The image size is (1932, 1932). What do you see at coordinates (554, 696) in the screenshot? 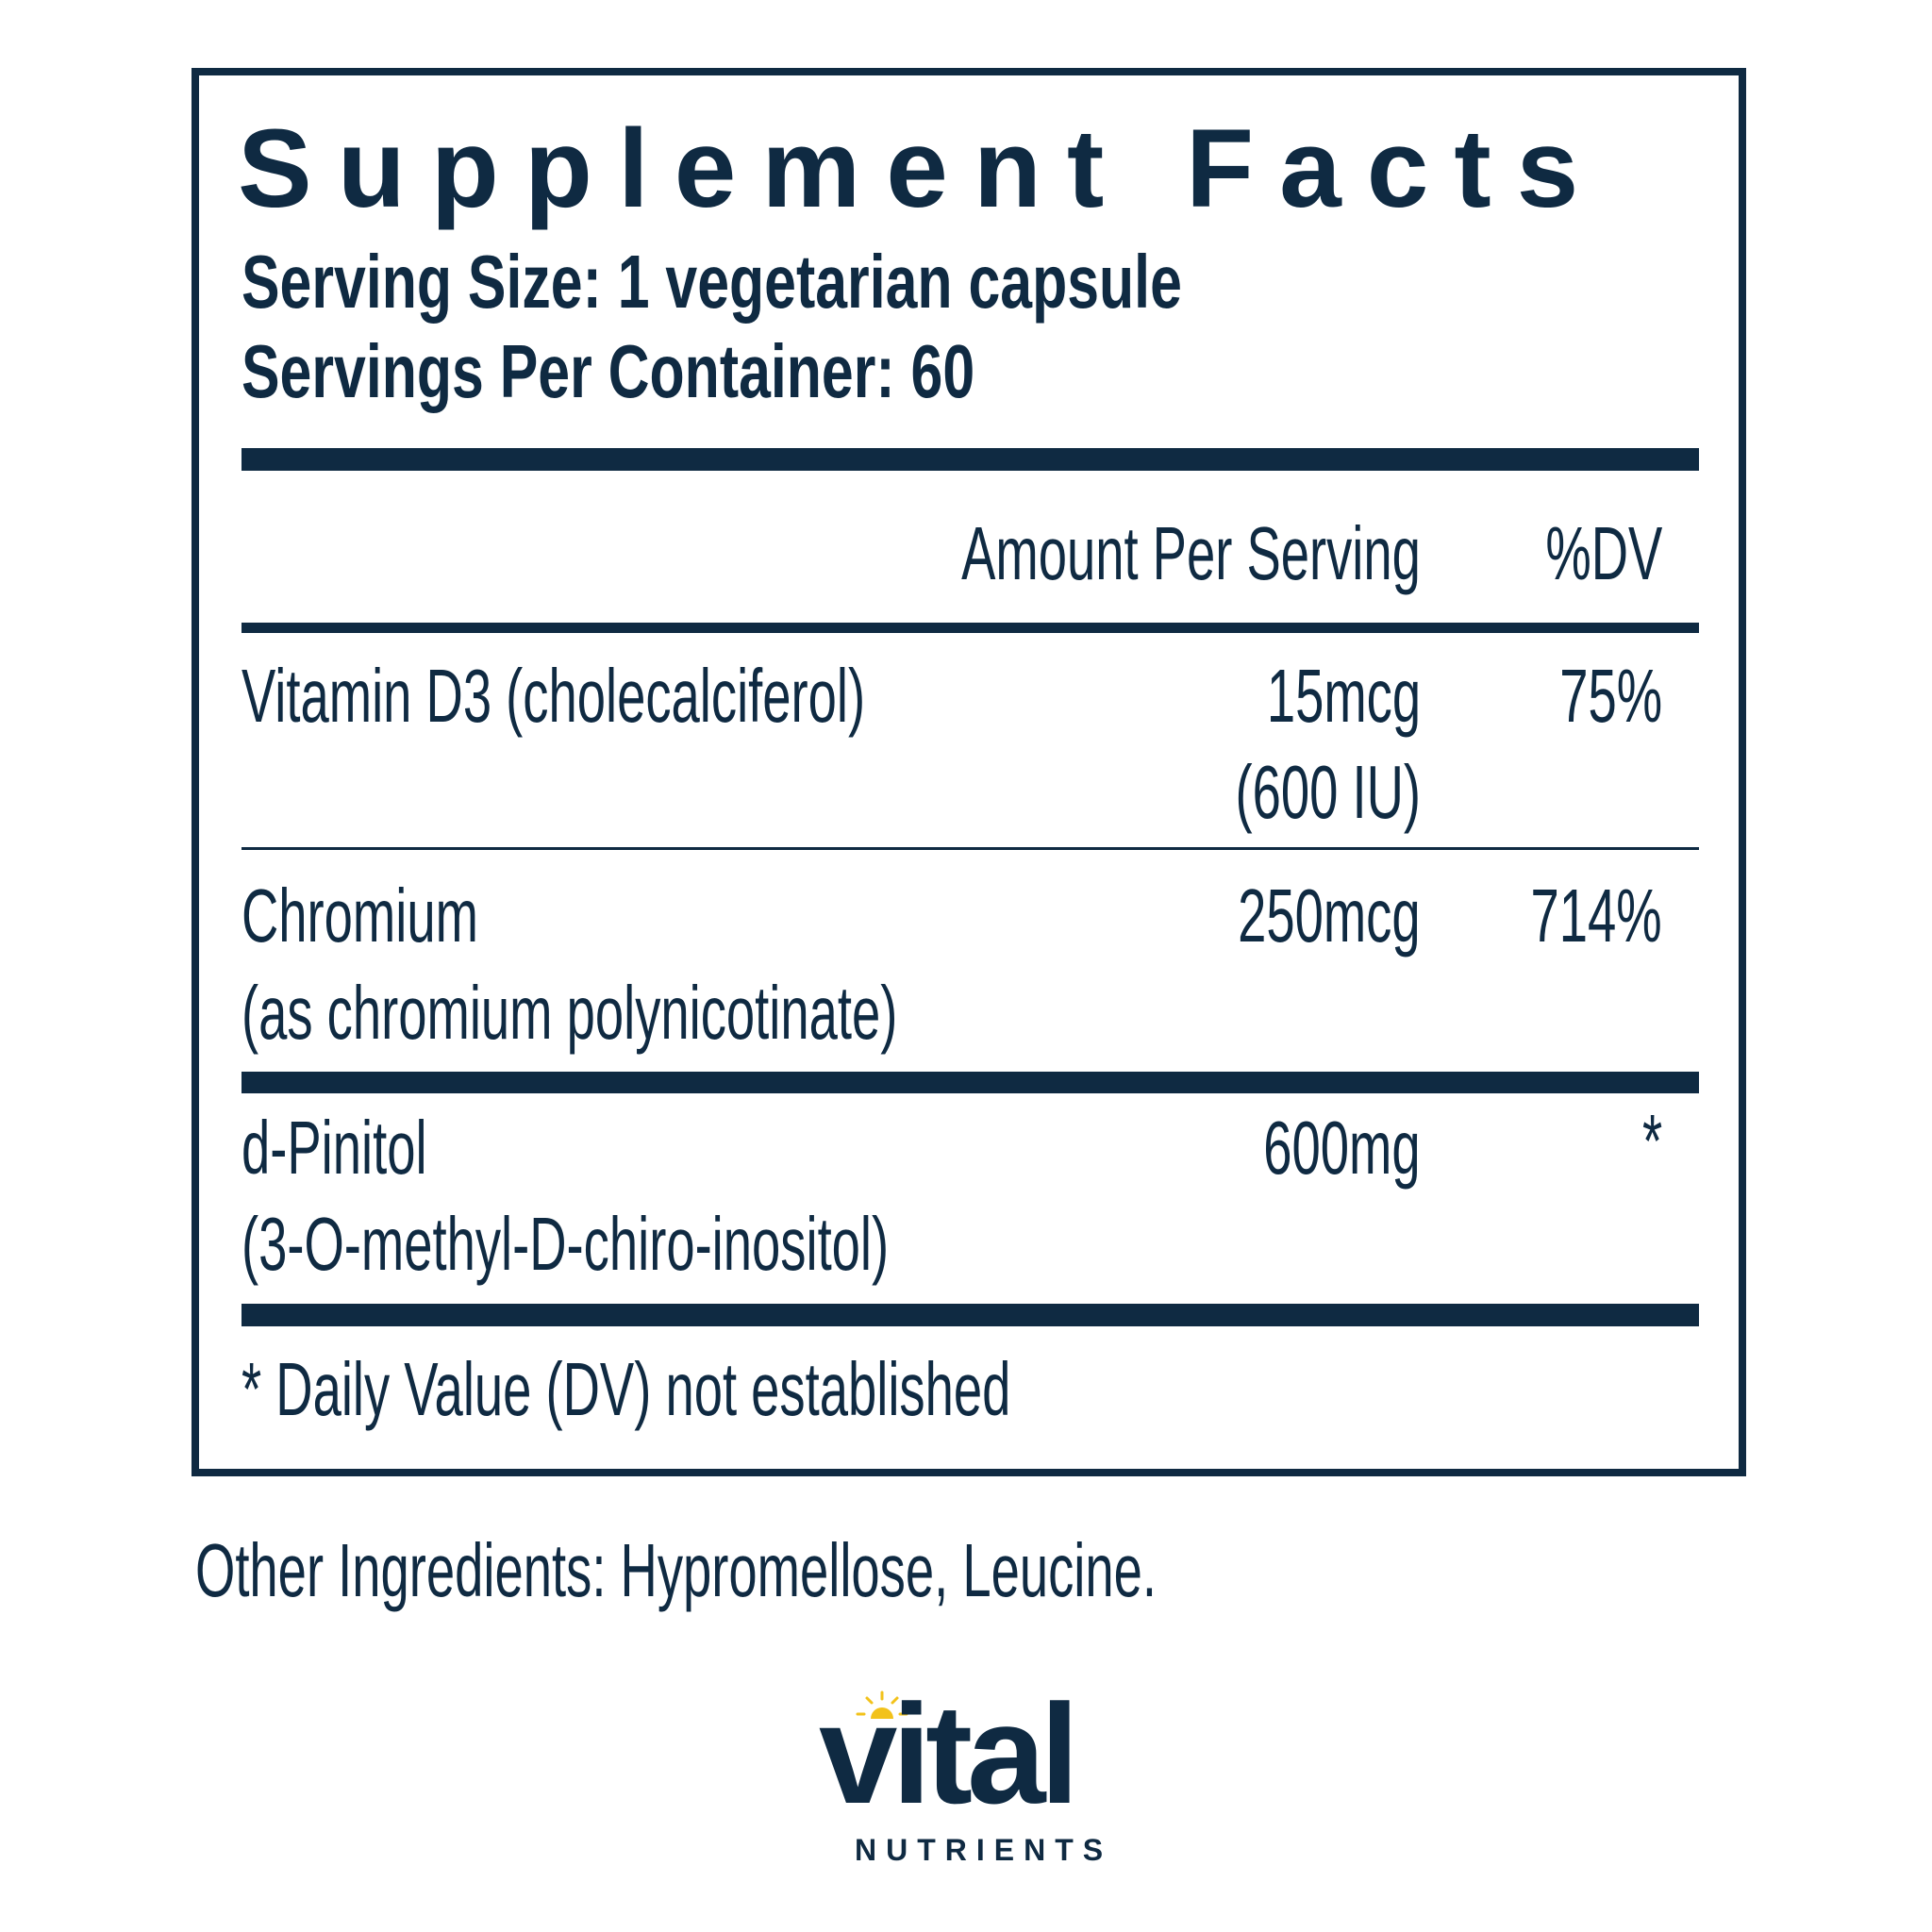
I see `row-name: Vitamin D3 (cholecalciferol)` at bounding box center [554, 696].